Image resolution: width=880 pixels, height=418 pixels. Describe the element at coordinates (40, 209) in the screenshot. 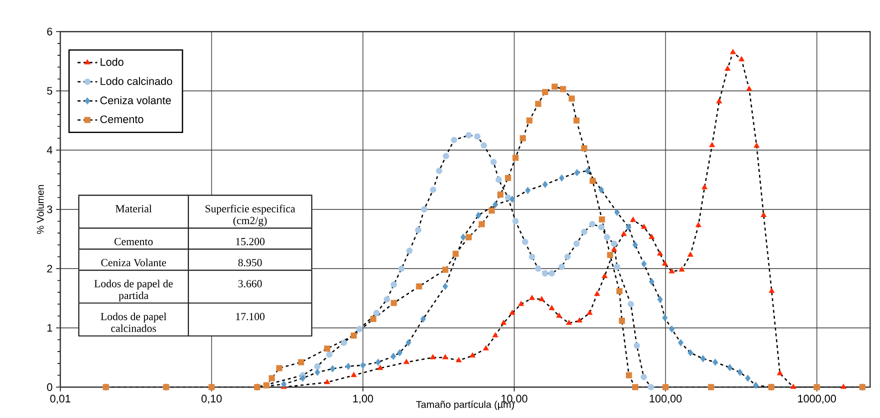

I see `y-axis-title: % Volumen` at that location.